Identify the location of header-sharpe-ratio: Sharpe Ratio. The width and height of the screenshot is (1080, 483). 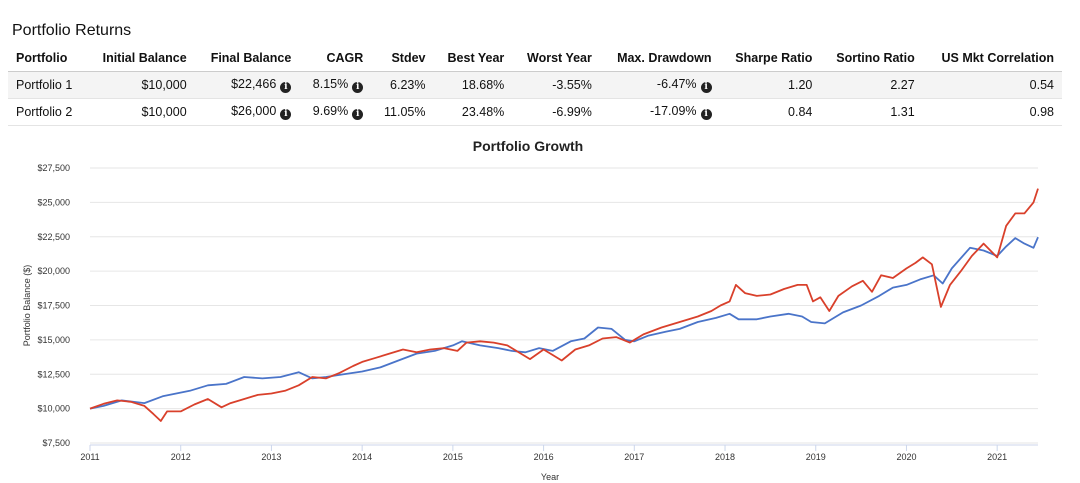
(770, 59).